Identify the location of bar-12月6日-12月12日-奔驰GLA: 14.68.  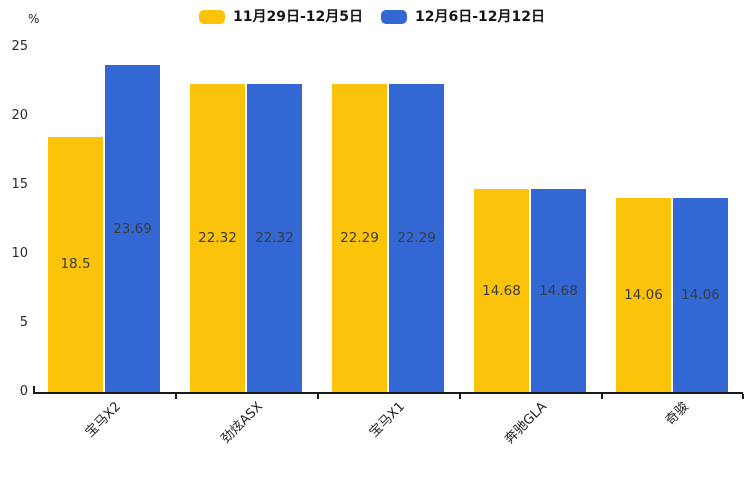
(558, 290).